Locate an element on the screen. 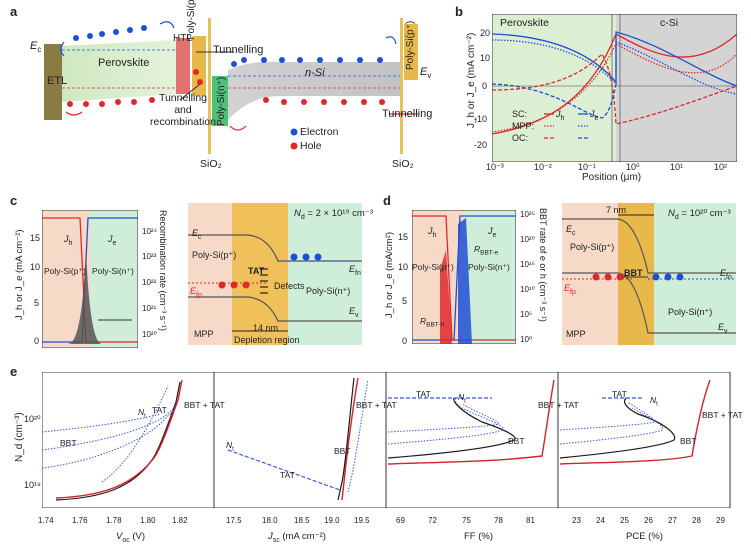 This screenshot has width=751, height=547. ytick-d-15: 15 is located at coordinates (403, 237).